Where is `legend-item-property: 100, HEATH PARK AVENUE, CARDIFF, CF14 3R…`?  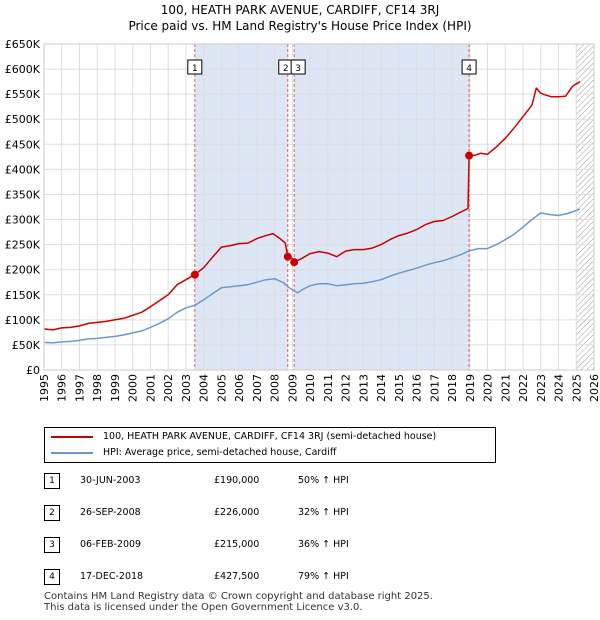
legend-item-property: 100, HEATH PARK AVENUE, CARDIFF, CF14 3R… is located at coordinates (243, 437).